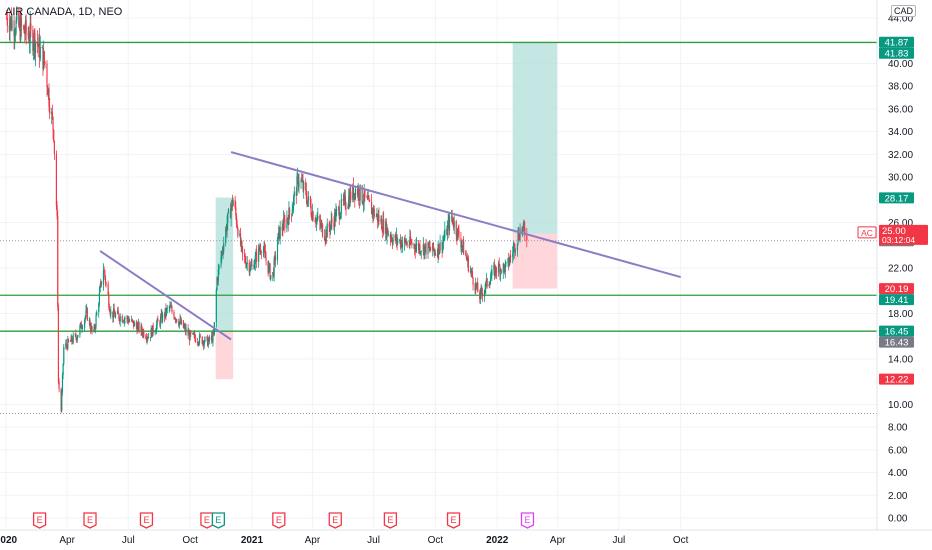  I want to click on price-axis-tag-text: 12.22, so click(897, 380).